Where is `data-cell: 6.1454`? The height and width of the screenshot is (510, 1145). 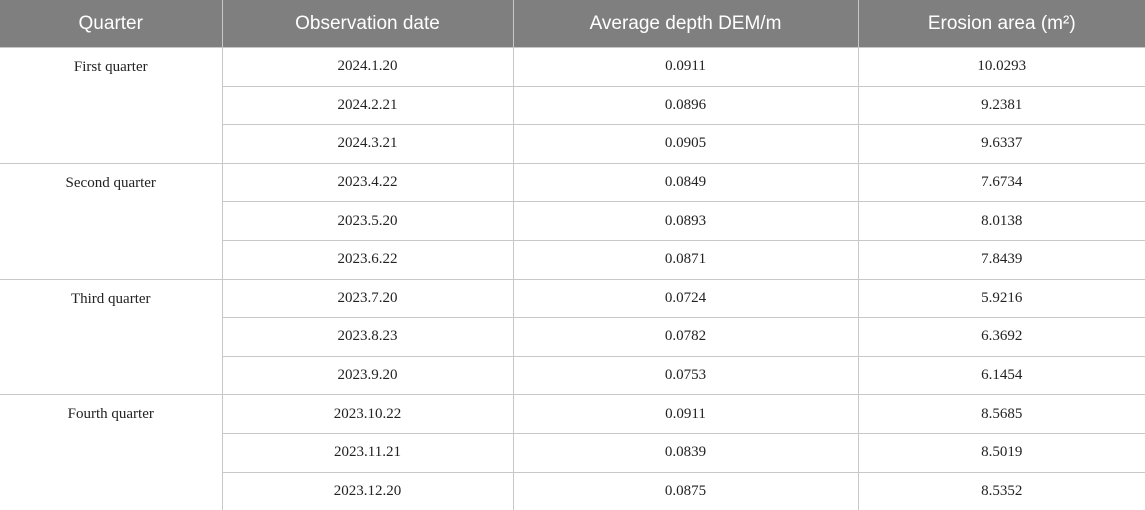 data-cell: 6.1454 is located at coordinates (1001, 375).